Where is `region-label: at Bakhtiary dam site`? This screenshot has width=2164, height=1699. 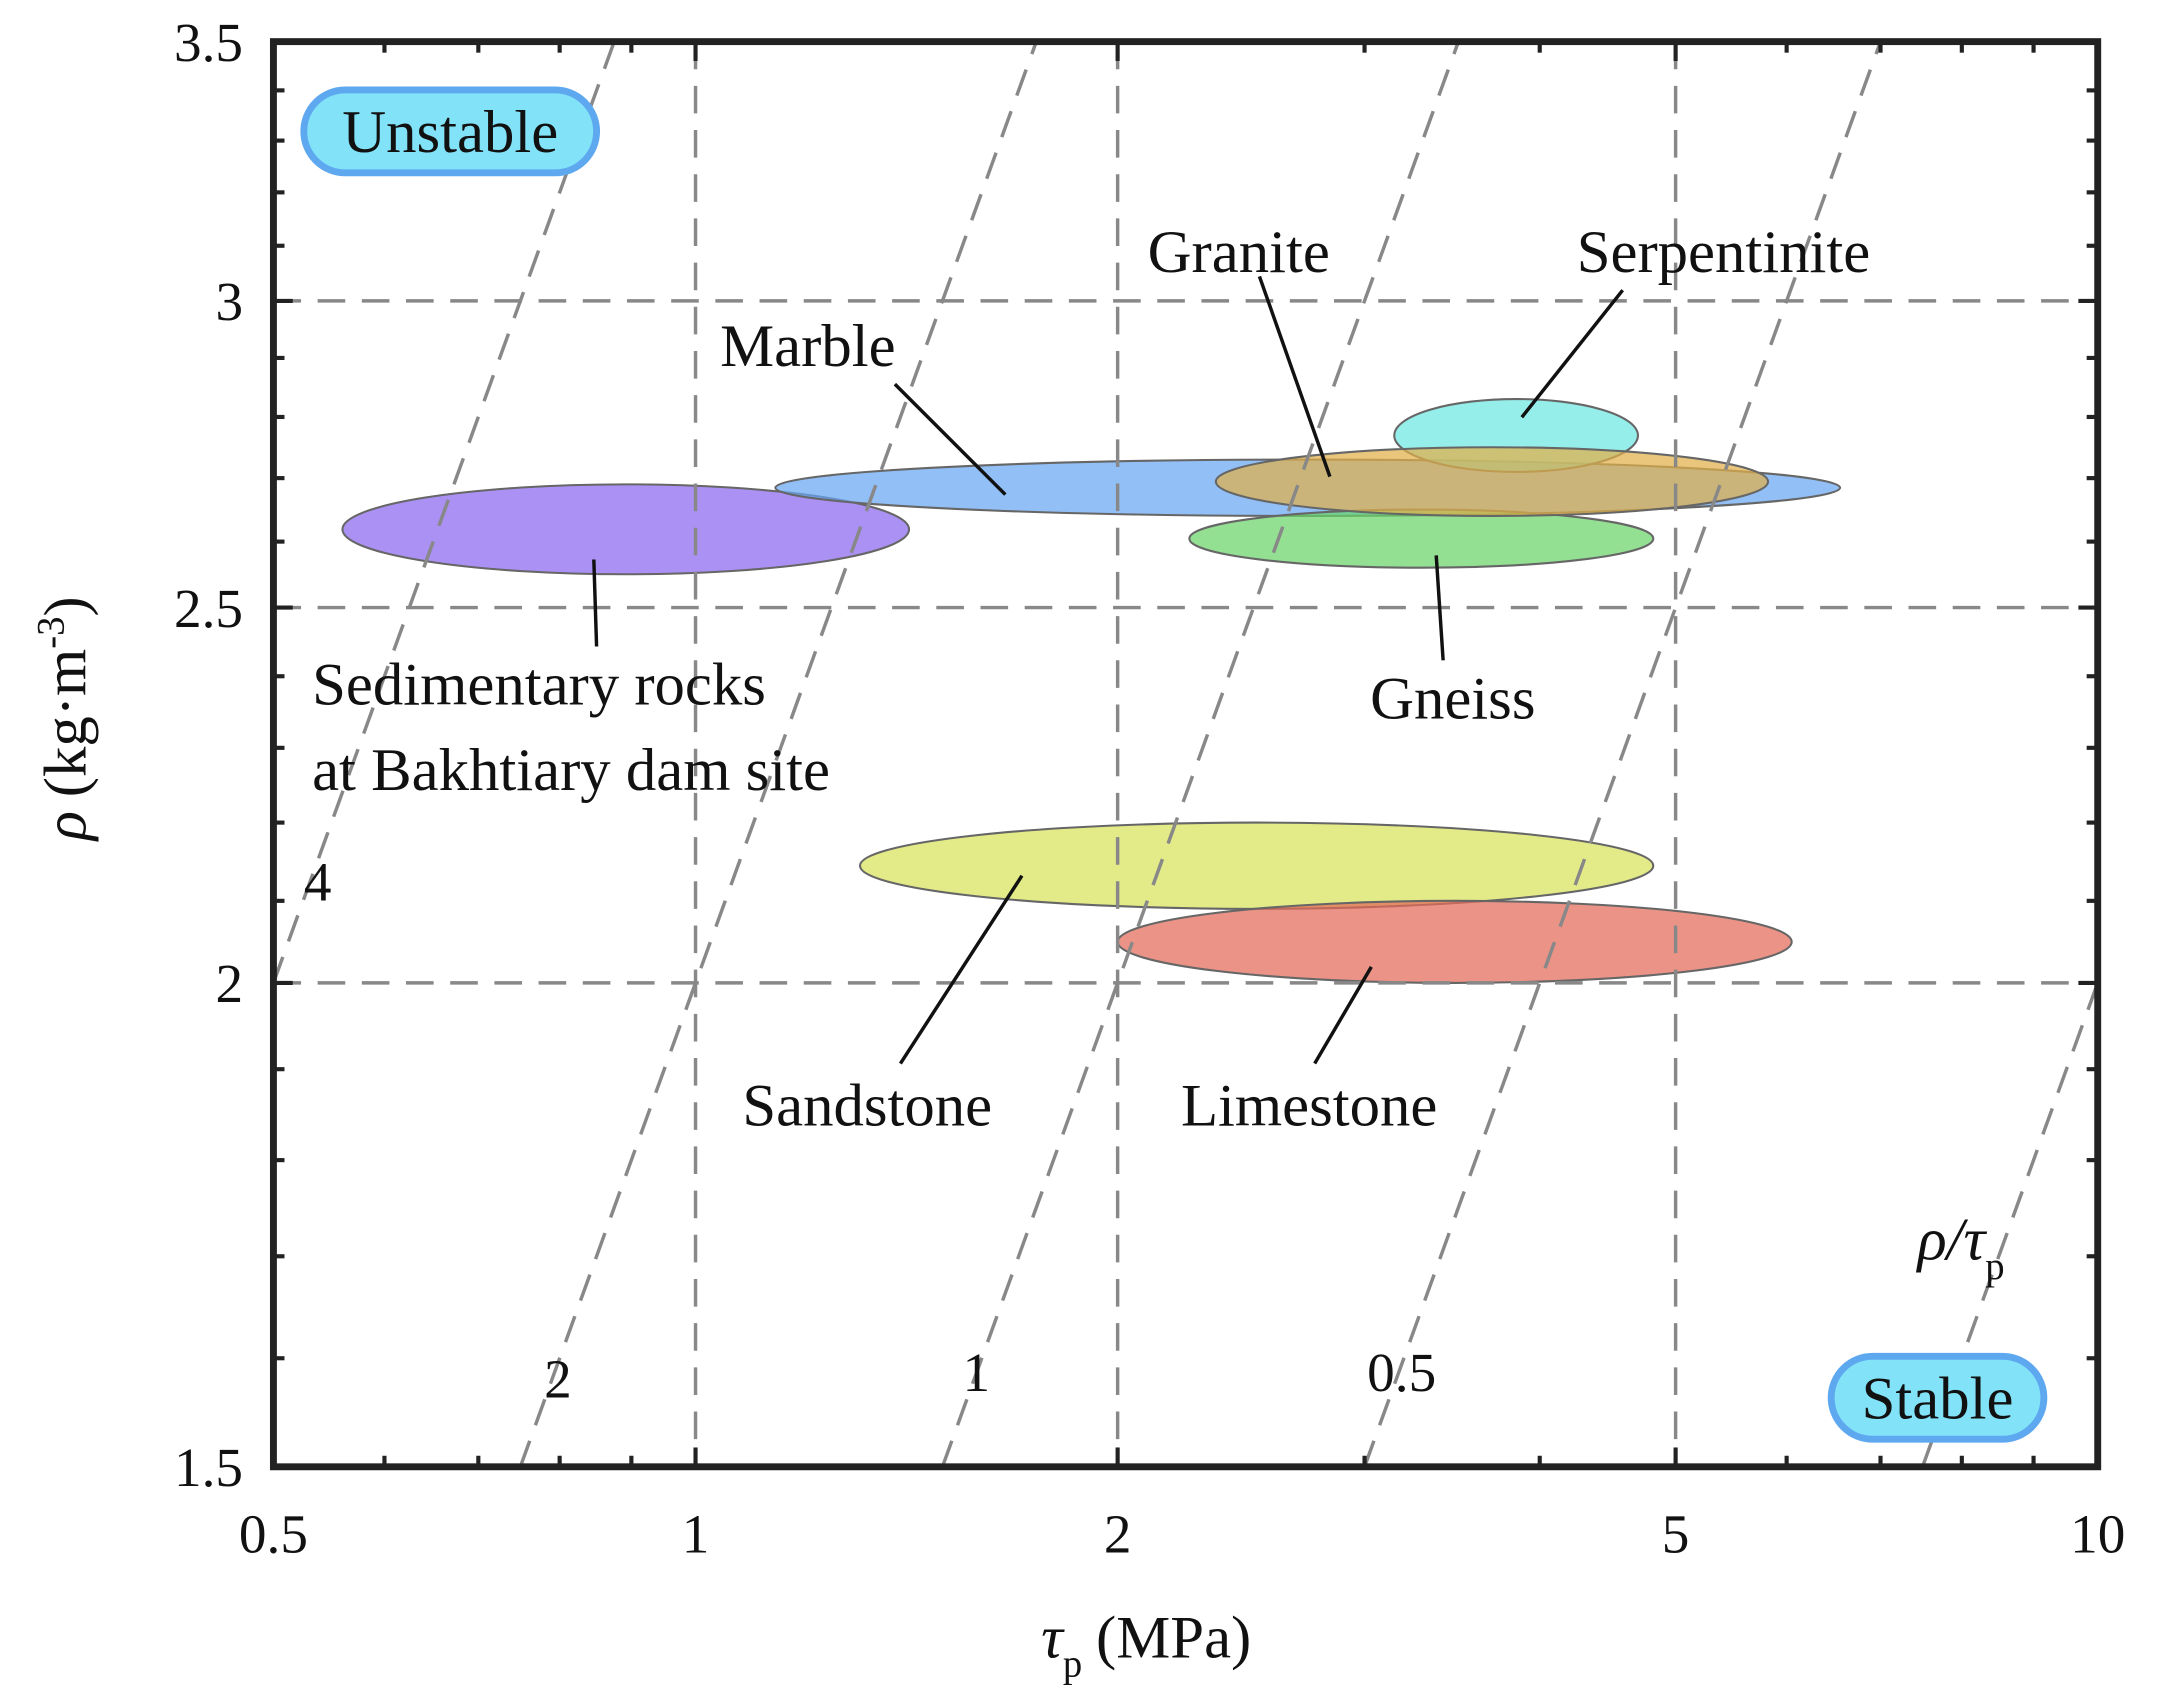
region-label: at Bakhtiary dam site is located at coordinates (571, 770).